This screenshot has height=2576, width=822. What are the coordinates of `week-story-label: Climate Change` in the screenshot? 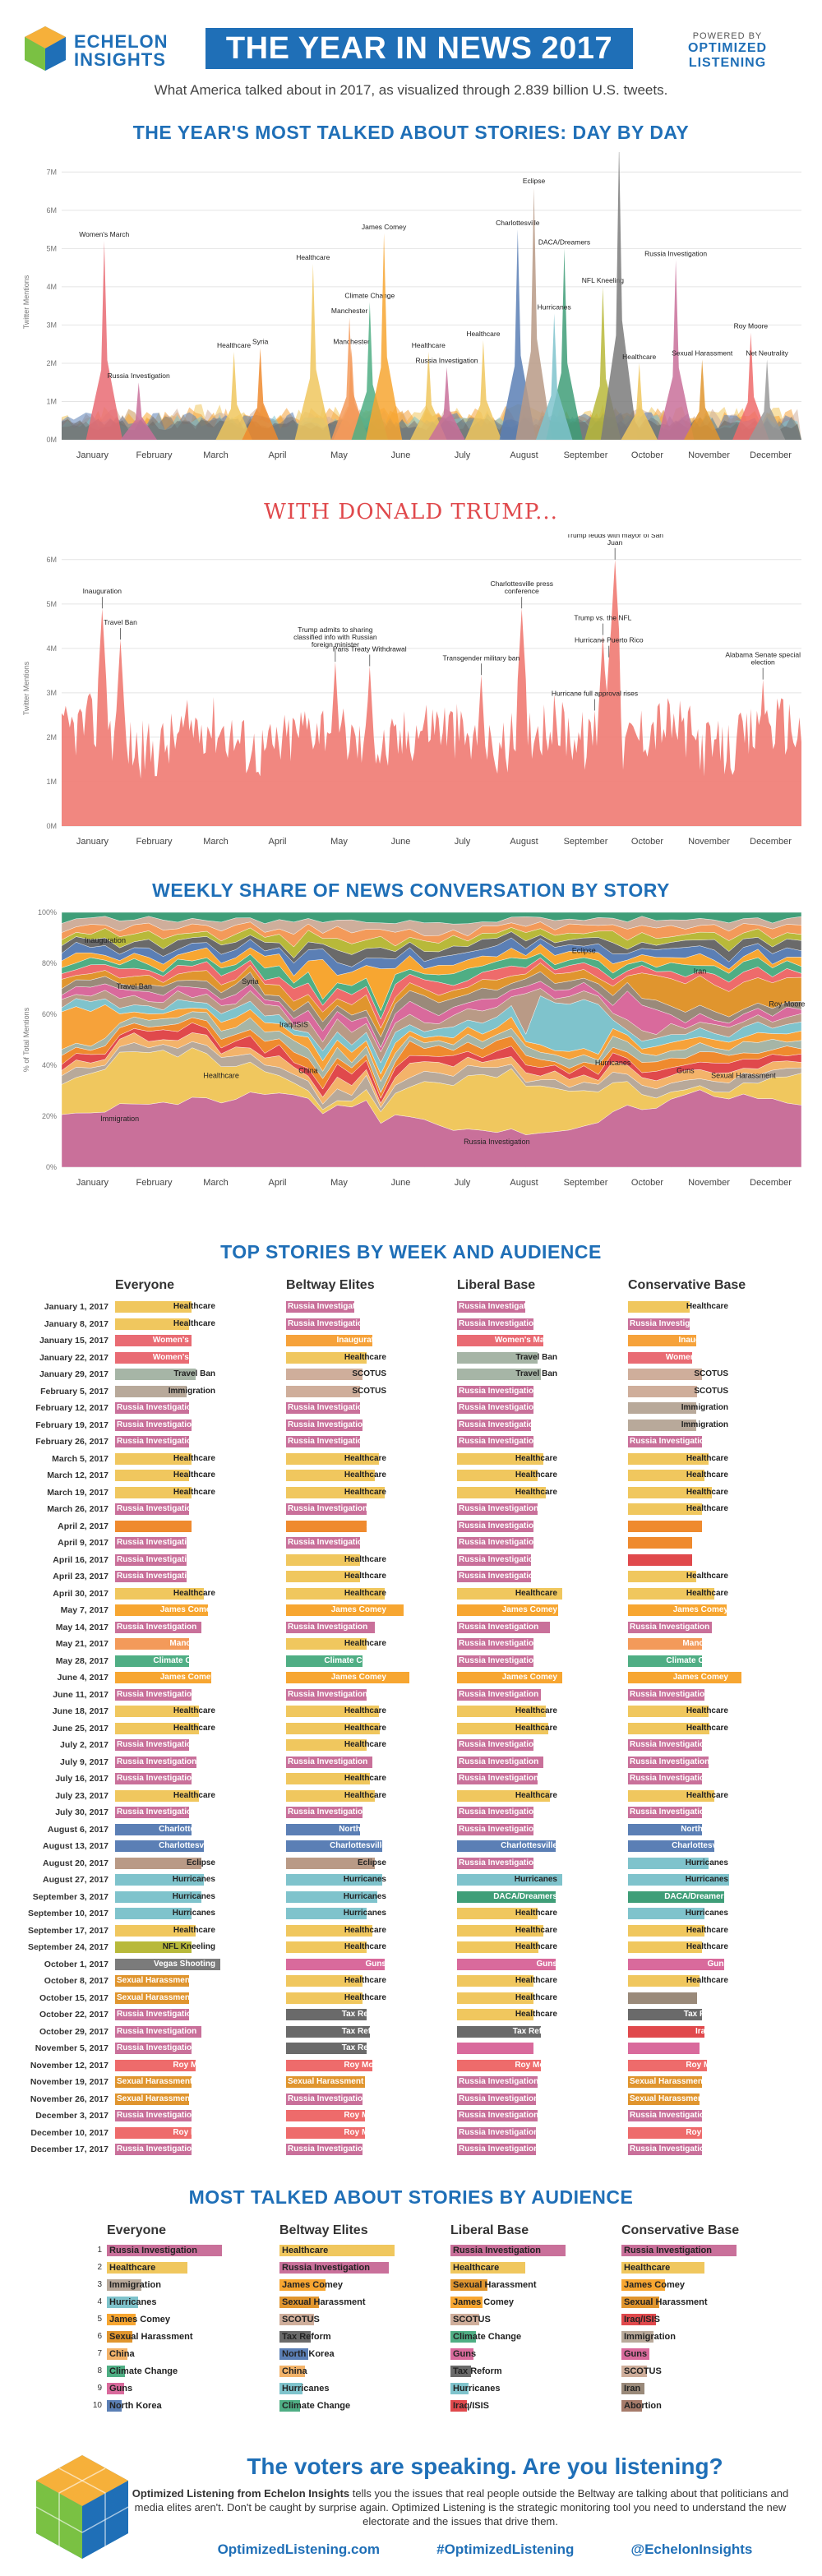 It's located at (697, 1660).